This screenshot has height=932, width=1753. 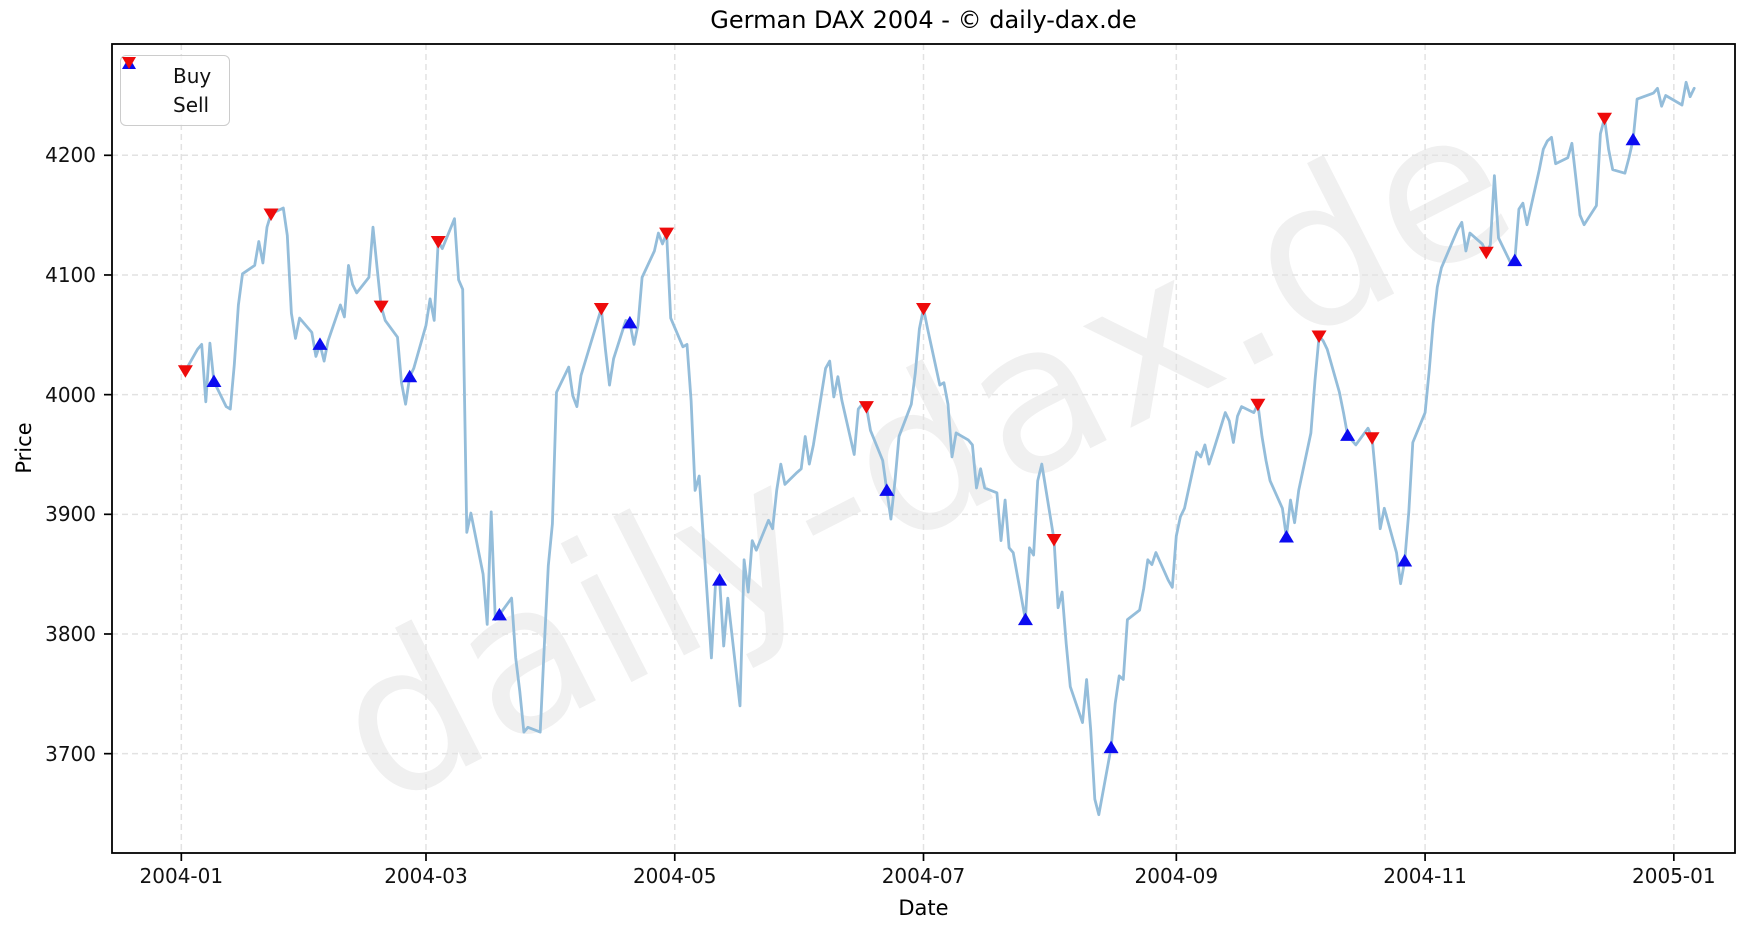 What do you see at coordinates (1674, 876) in the screenshot?
I see `x-tick-label: 2005-01` at bounding box center [1674, 876].